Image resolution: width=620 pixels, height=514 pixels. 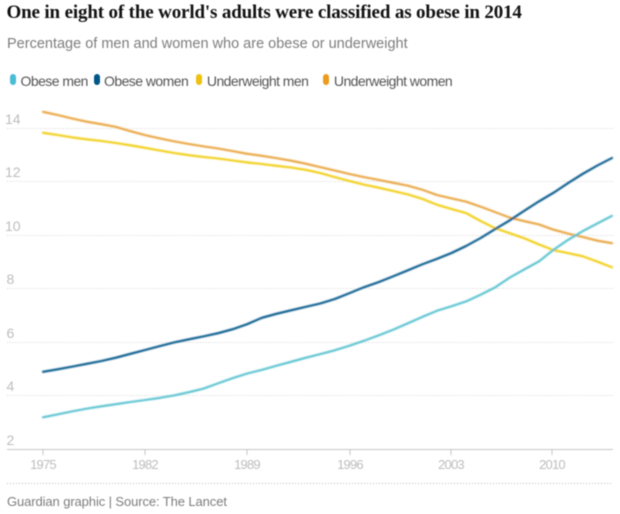 I want to click on svg-text: 6, so click(x=11, y=333).